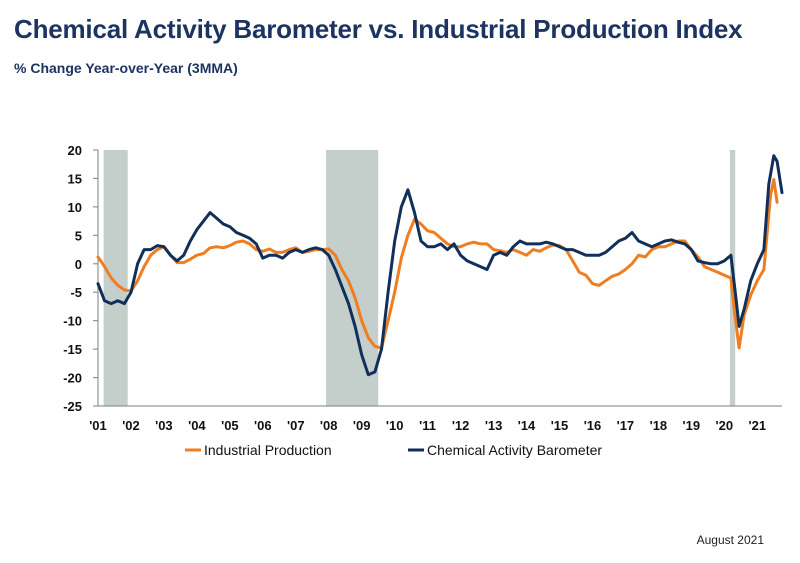 Image resolution: width=800 pixels, height=563 pixels. What do you see at coordinates (329, 425) in the screenshot?
I see `x-tick-label: '08` at bounding box center [329, 425].